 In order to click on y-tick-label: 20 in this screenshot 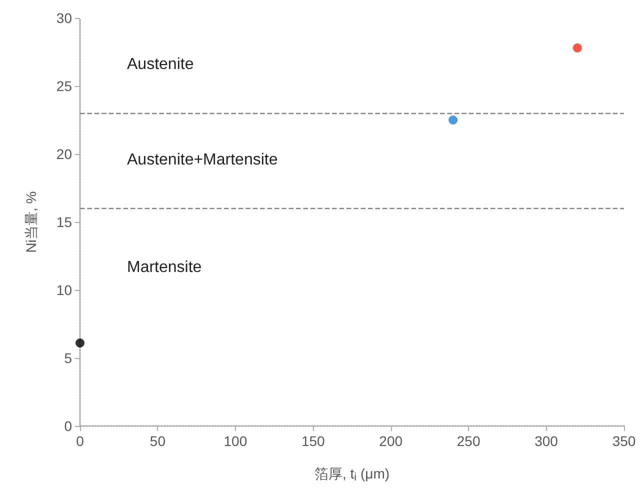, I will do `click(64, 154)`.